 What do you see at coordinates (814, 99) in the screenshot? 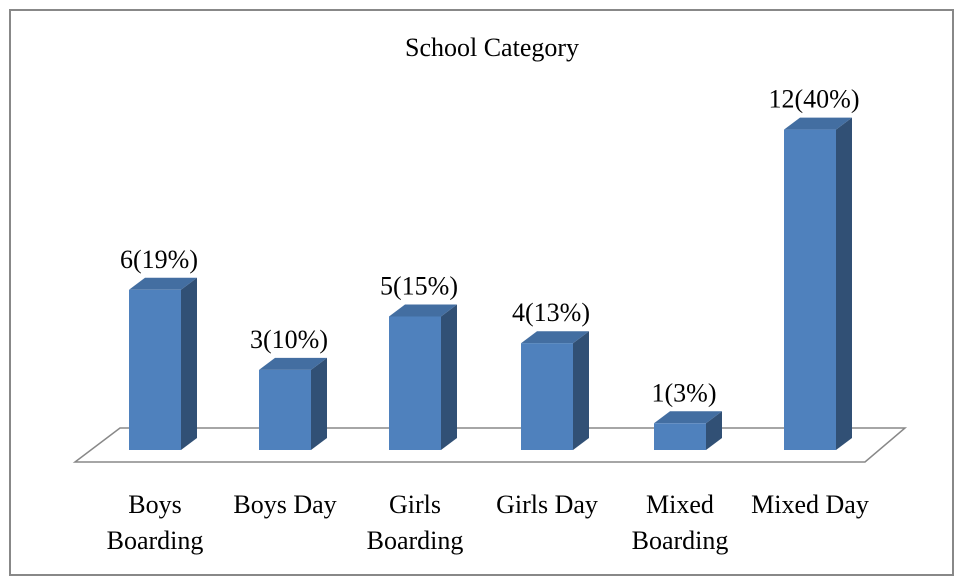
I see `data-label: 12(40%)` at bounding box center [814, 99].